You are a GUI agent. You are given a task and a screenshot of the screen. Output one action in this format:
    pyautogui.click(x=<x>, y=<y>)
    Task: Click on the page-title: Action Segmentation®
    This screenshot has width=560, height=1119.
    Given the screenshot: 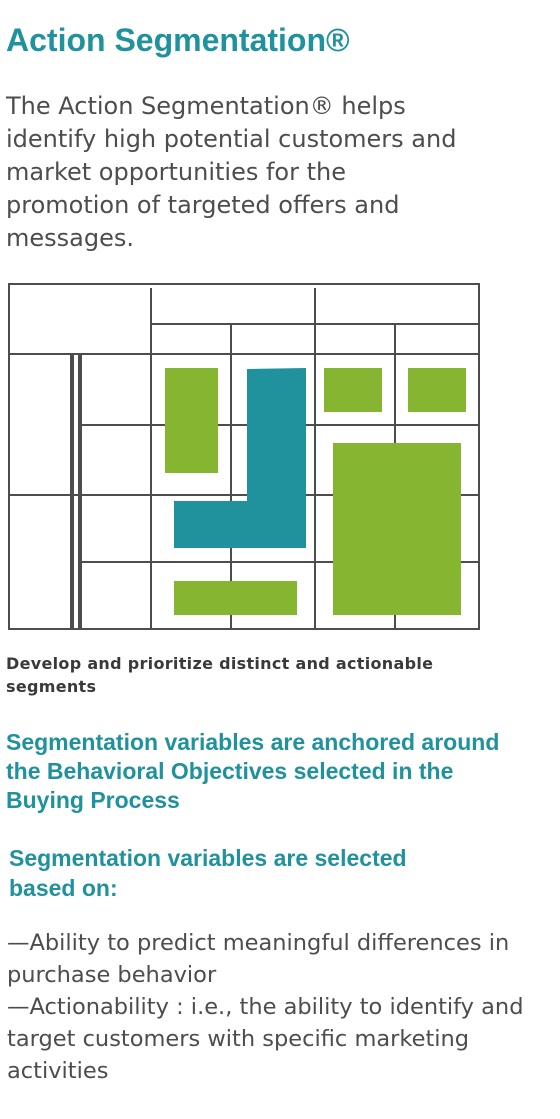 What is the action you would take?
    pyautogui.click(x=178, y=40)
    